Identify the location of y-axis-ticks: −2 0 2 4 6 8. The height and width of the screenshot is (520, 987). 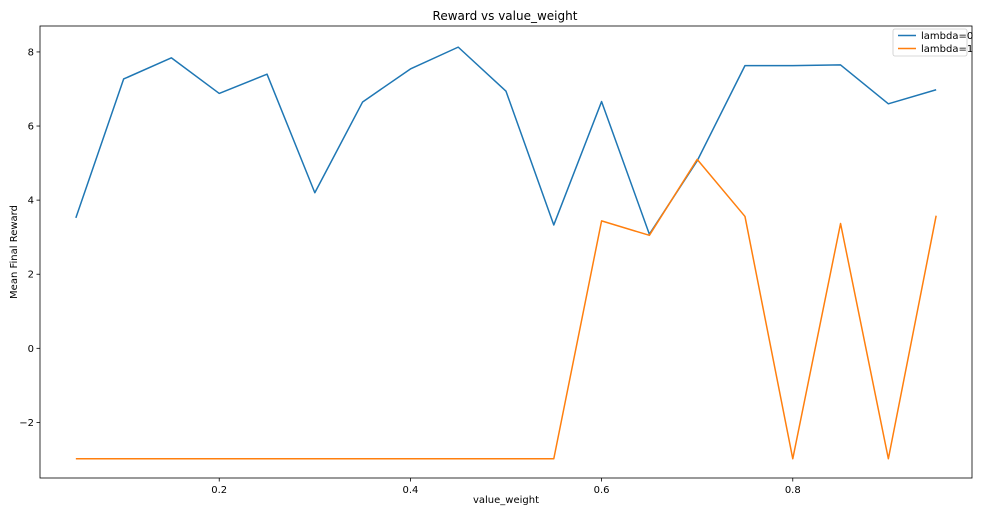
(29, 238).